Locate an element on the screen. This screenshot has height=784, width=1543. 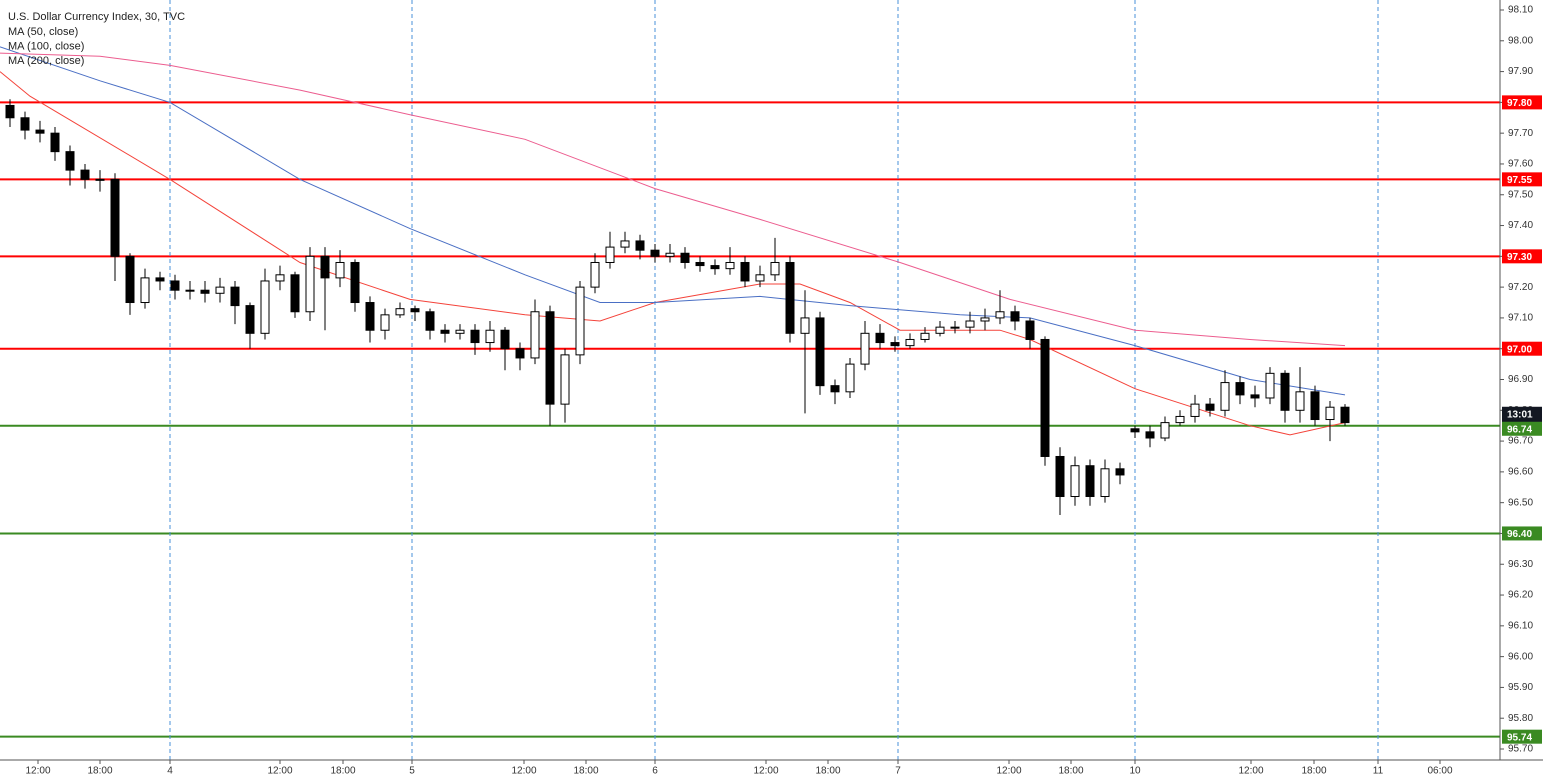
x-tick-label: 10 is located at coordinates (1135, 771).